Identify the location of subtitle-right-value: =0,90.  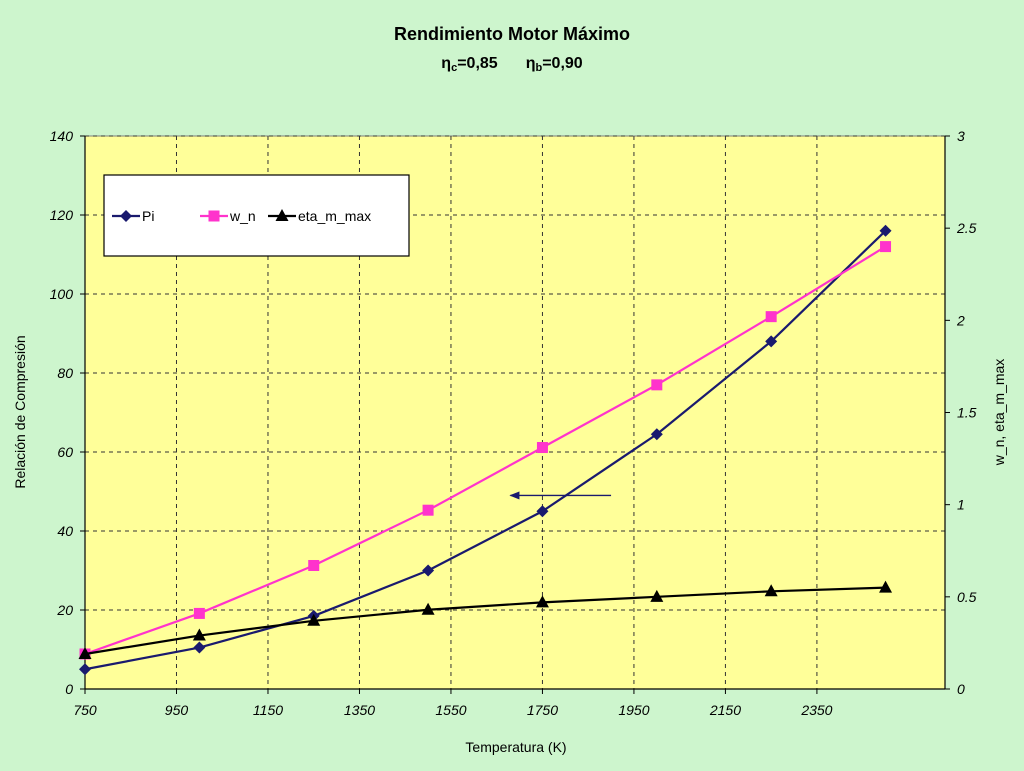
(562, 63).